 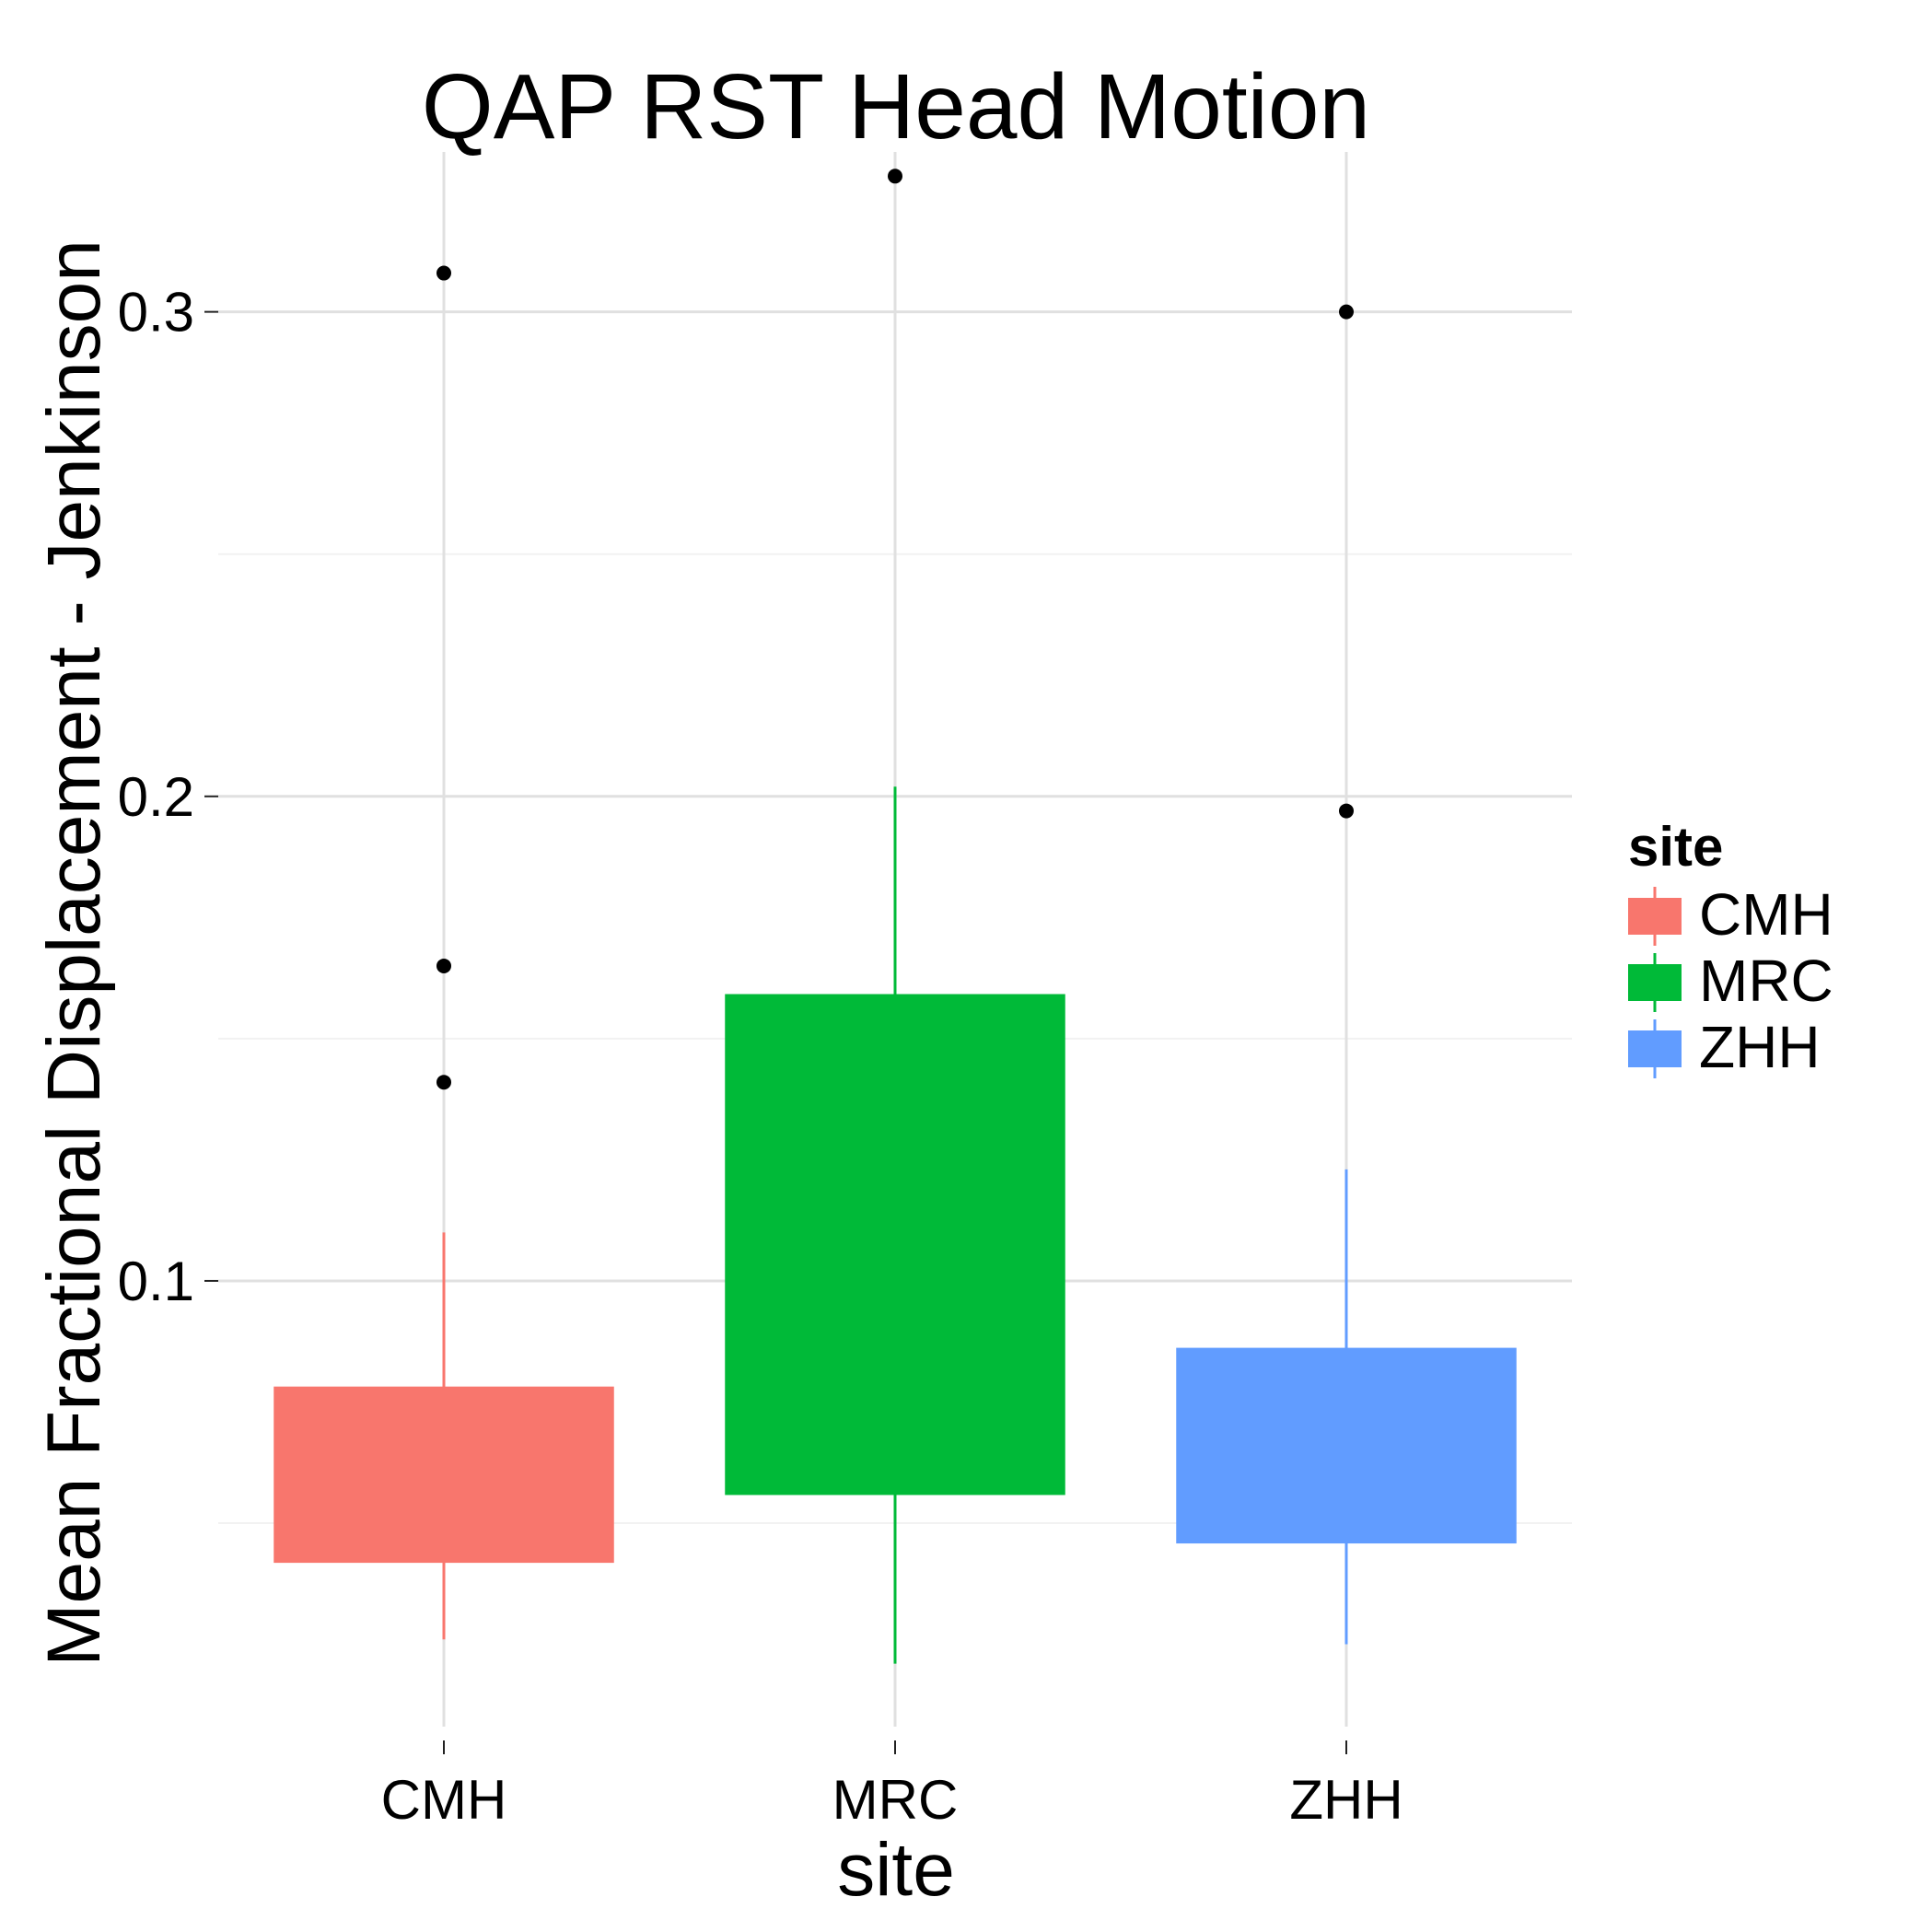 I want to click on y-tick-label: 0.1, so click(x=156, y=1281).